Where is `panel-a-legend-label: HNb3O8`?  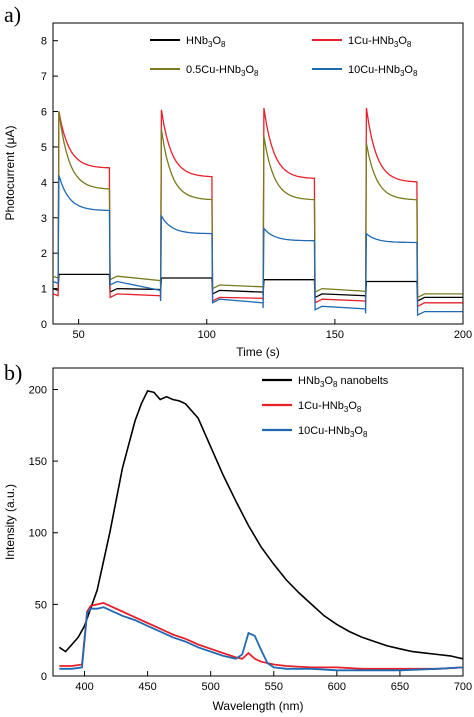
panel-a-legend-label: HNb3O8 is located at coordinates (206, 42).